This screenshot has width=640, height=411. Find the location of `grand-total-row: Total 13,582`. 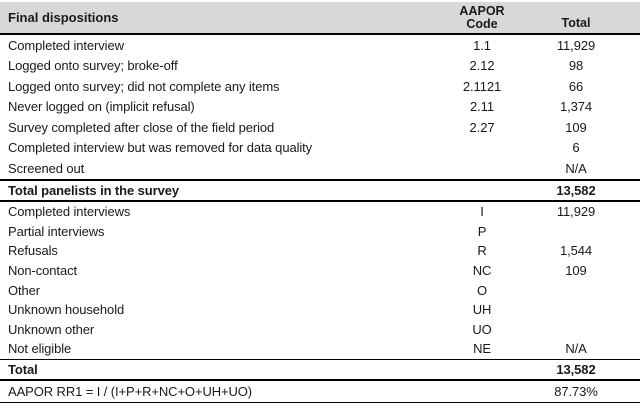

grand-total-row: Total 13,582 is located at coordinates (320, 371).